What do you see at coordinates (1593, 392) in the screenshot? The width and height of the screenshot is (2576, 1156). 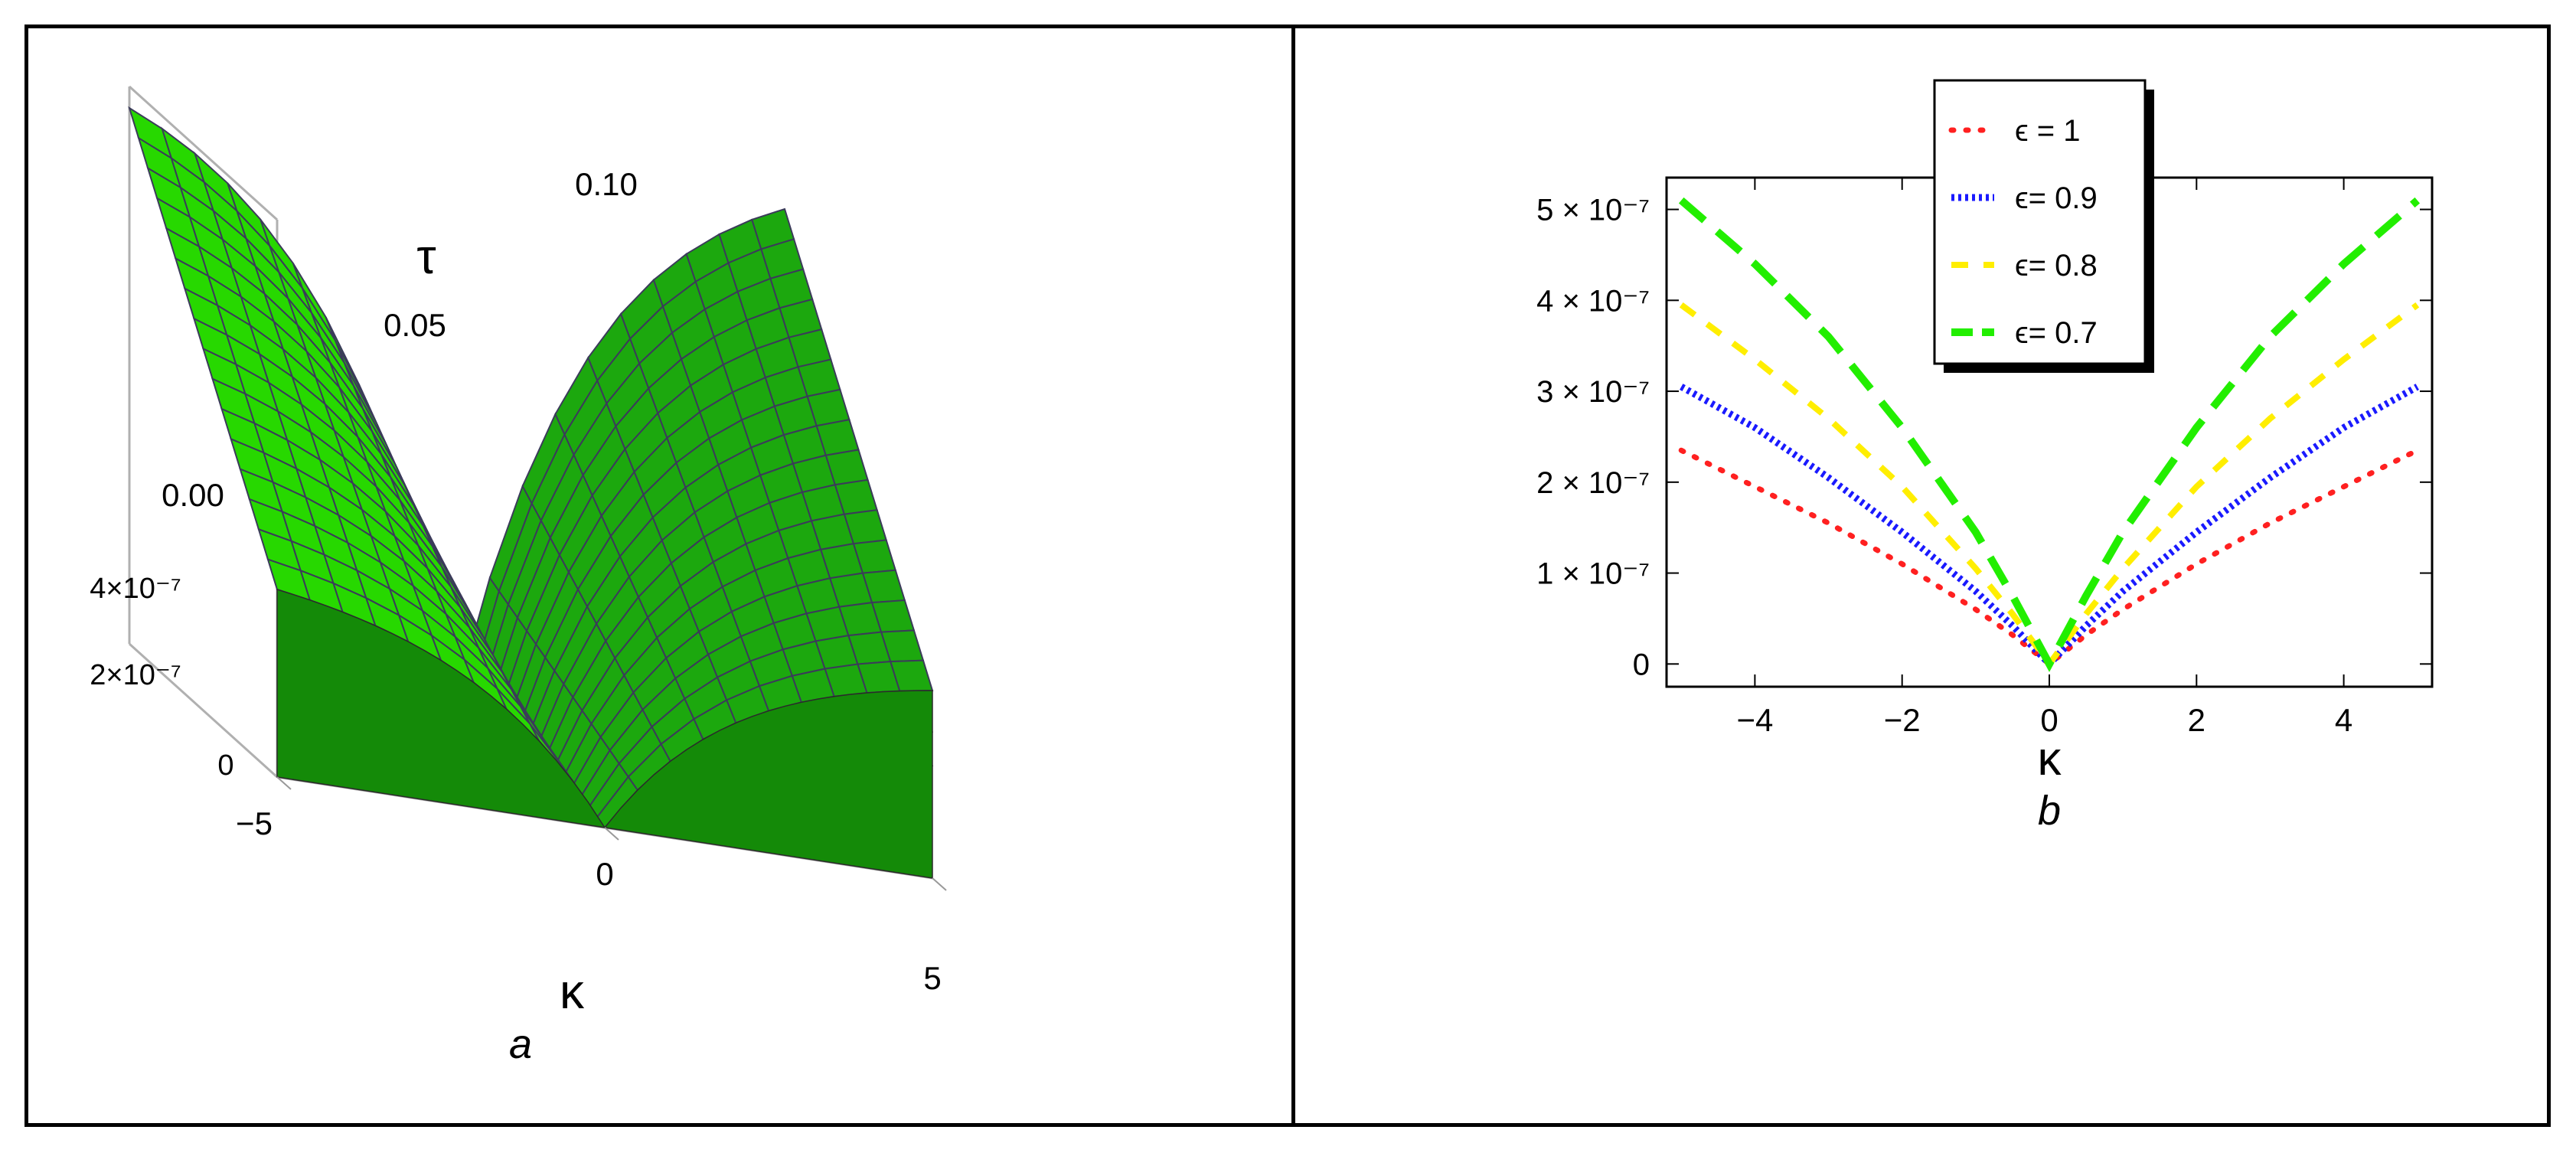 I see `y-tick-label: 3 × 10⁻⁷` at bounding box center [1593, 392].